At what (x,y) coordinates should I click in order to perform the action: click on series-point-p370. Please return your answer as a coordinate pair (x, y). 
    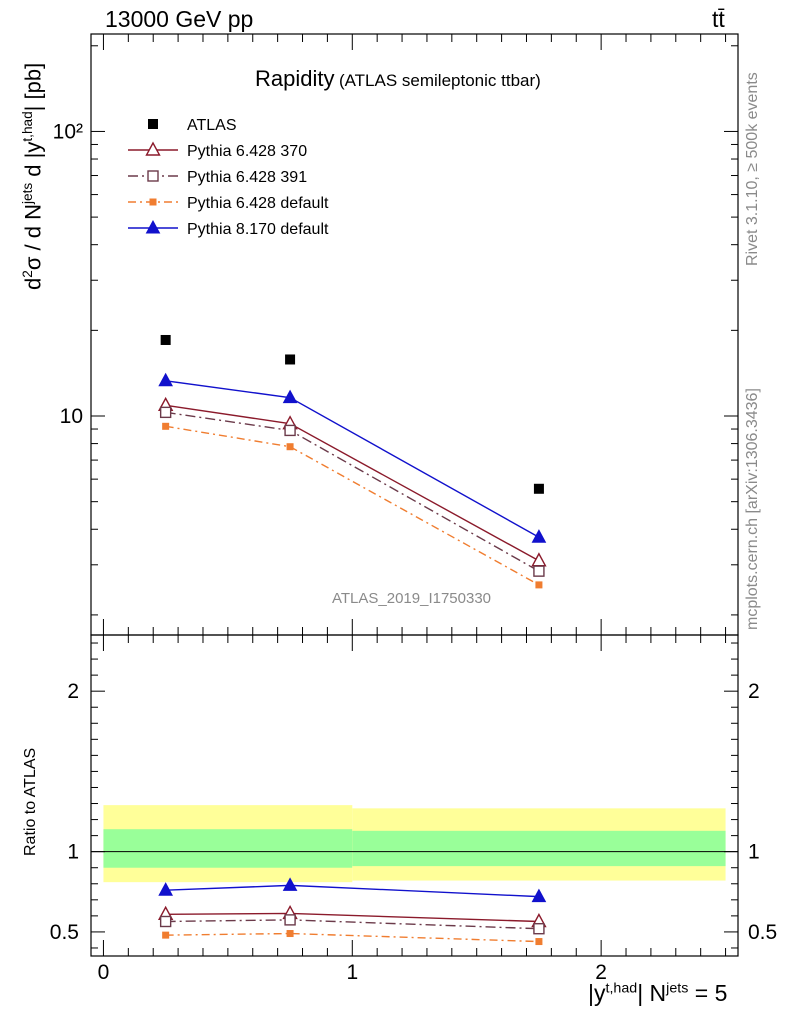
    Looking at the image, I should click on (539, 559).